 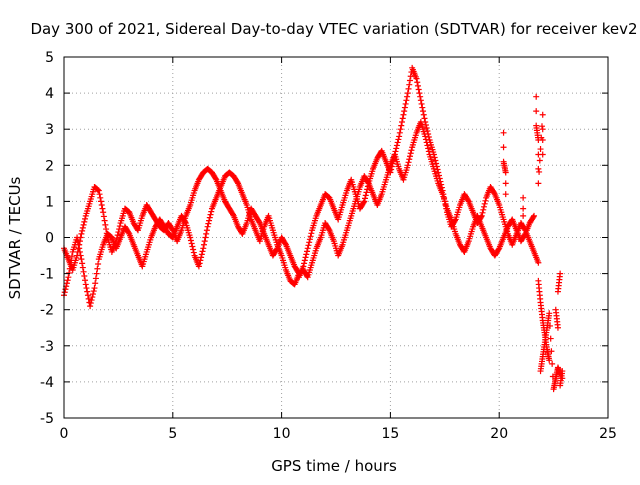 I want to click on x-tick-label: 15, so click(x=390, y=434).